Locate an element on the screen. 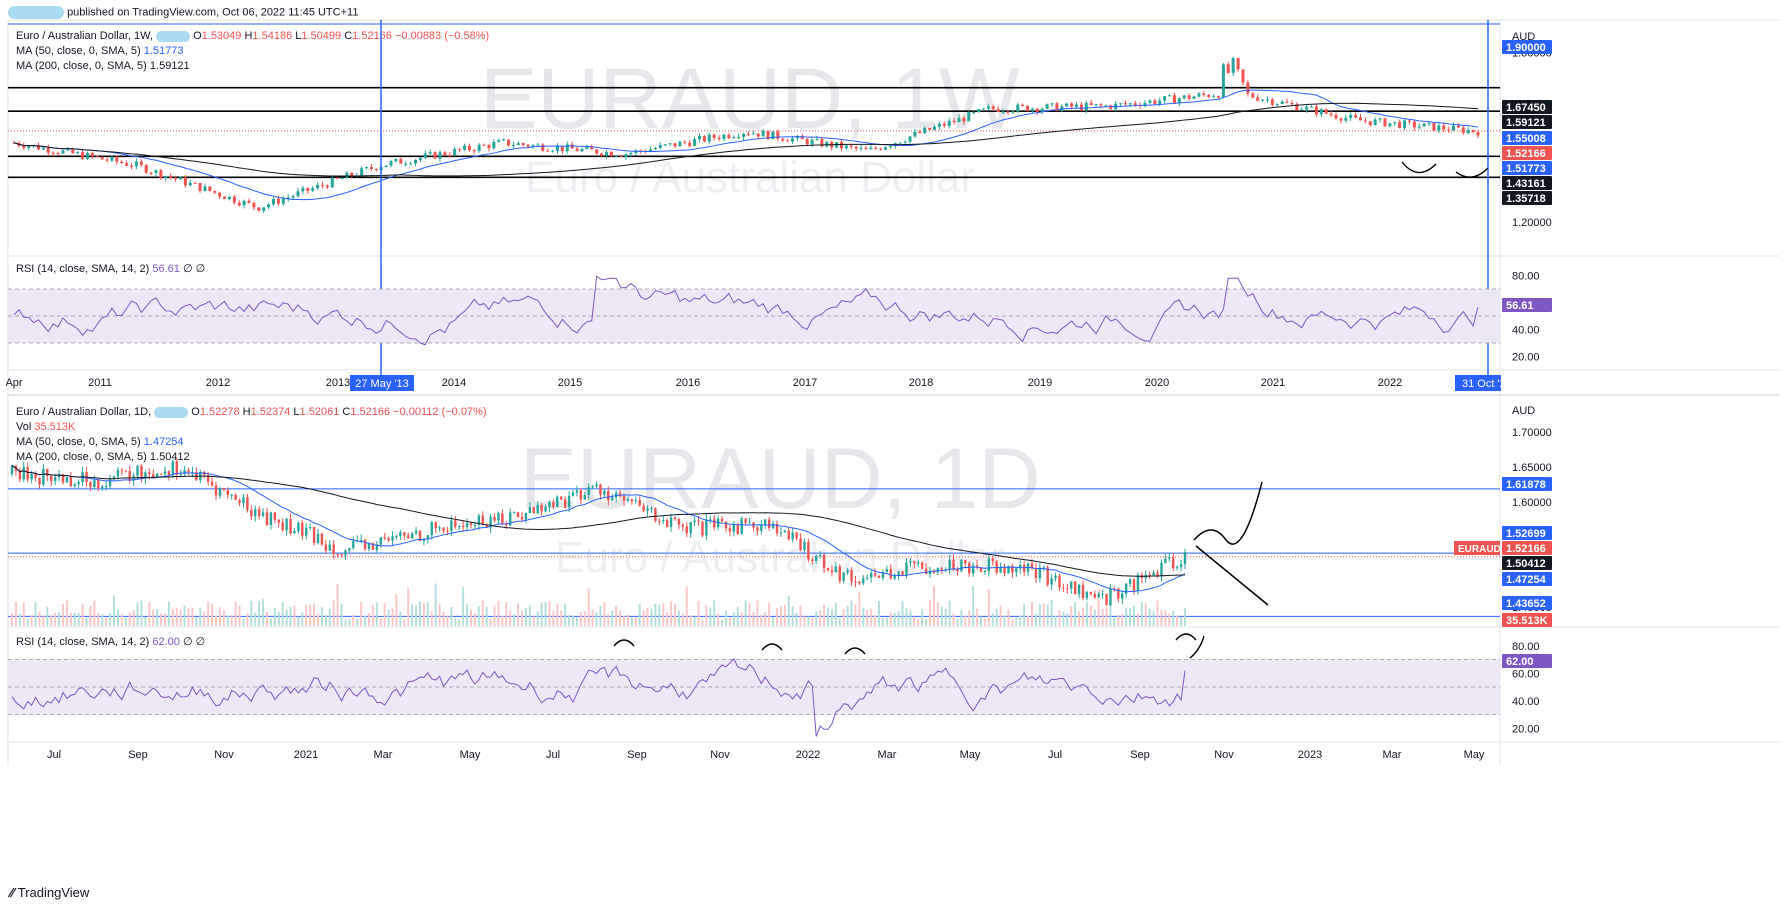 The image size is (1787, 909). weekly-time-label: 2018 is located at coordinates (921, 383).